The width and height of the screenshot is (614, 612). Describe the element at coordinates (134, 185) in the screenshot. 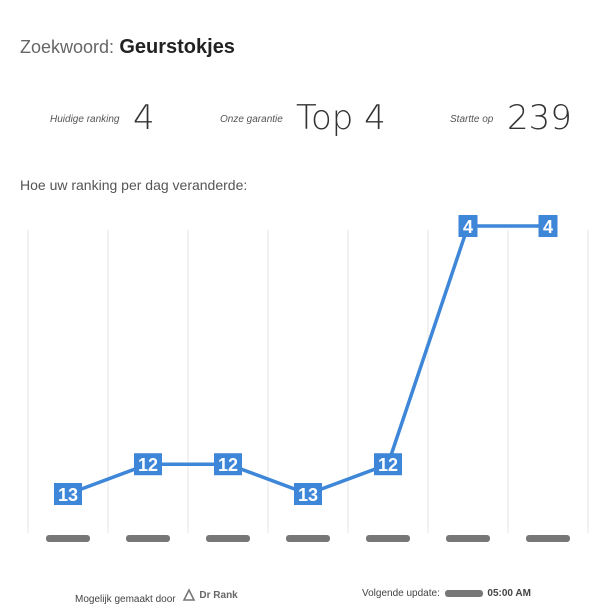

I see `chart-subtitle: Hoe uw ranking per dag veranderde:` at that location.